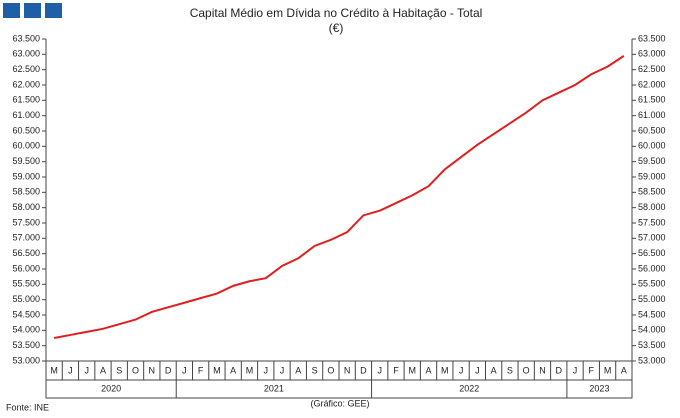 The width and height of the screenshot is (680, 418). What do you see at coordinates (26, 146) in the screenshot?
I see `y-tick-label: 60.000` at bounding box center [26, 146].